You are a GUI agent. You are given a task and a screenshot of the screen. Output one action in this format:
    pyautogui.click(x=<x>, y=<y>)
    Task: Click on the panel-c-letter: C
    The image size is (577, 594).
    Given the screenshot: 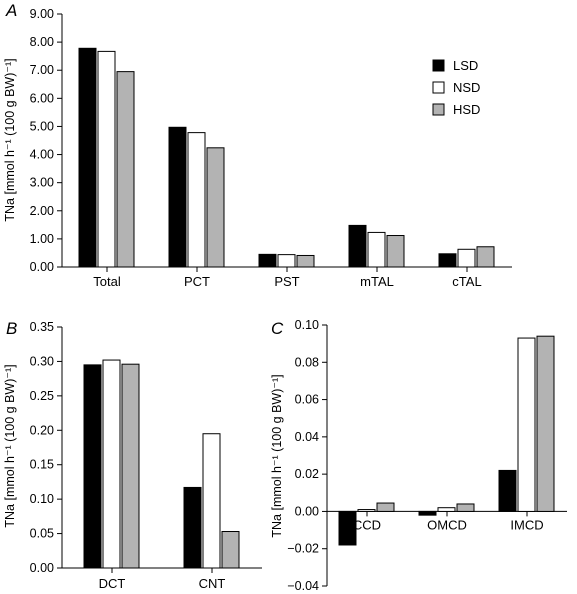 What is the action you would take?
    pyautogui.click(x=277, y=328)
    